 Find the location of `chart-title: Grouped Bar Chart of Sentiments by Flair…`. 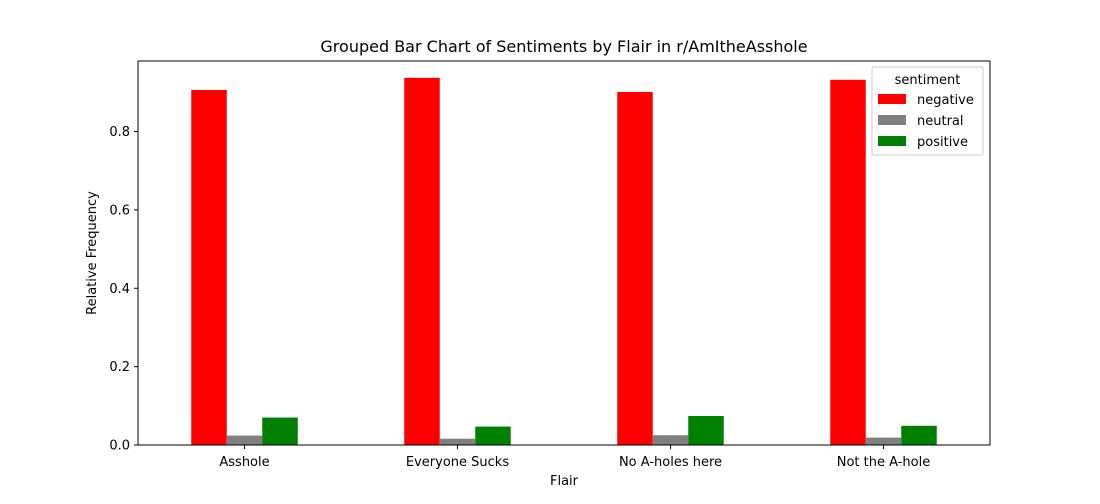

chart-title: Grouped Bar Chart of Sentiments by Flair… is located at coordinates (563, 46).